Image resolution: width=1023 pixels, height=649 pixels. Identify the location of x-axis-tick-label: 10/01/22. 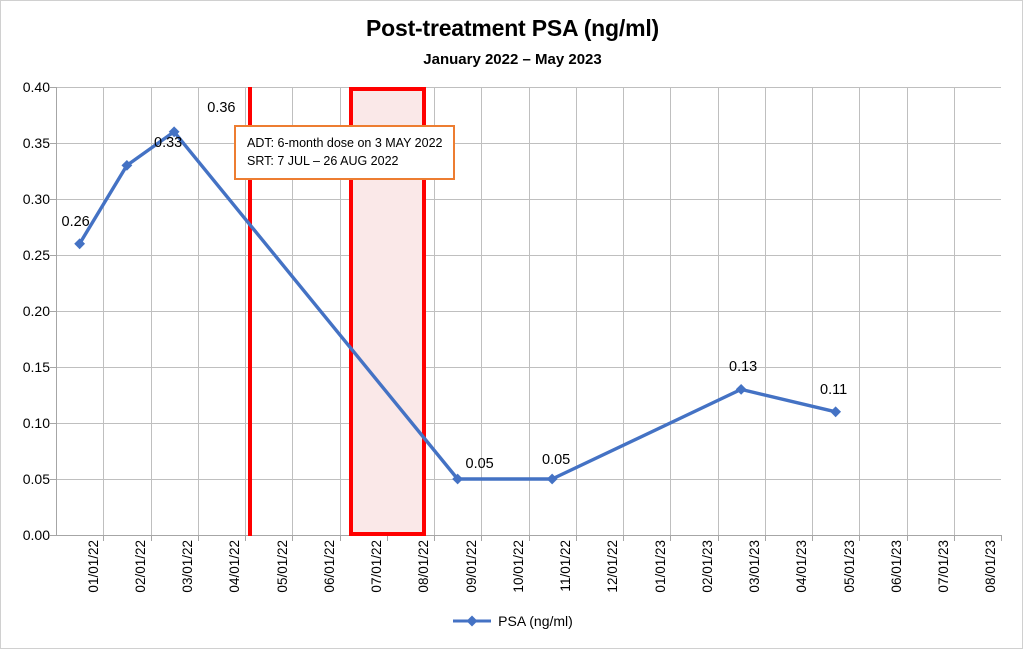
(518, 566).